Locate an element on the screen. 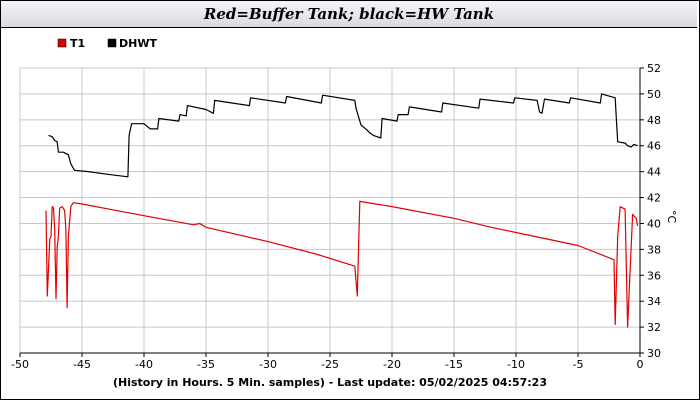 This screenshot has width=700, height=400. x-tick-label: -15 is located at coordinates (454, 364).